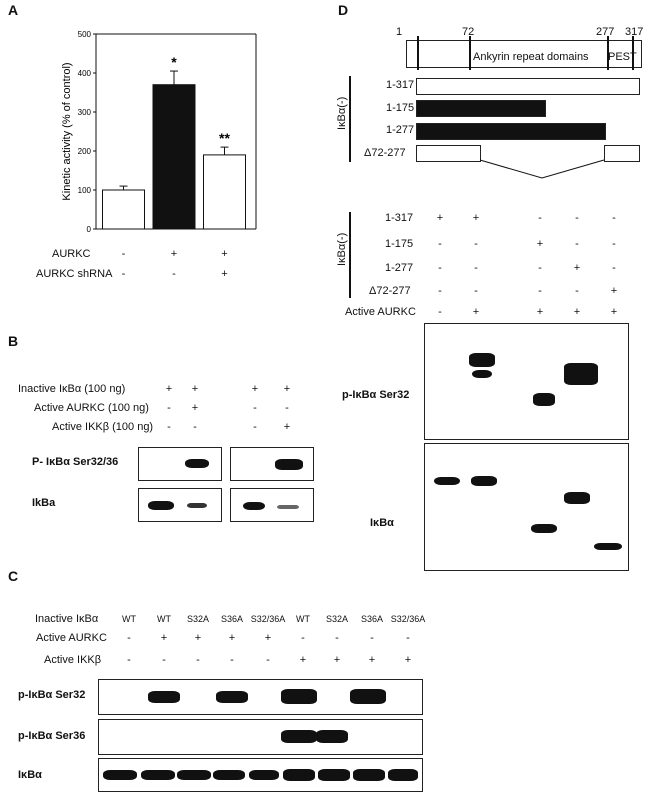 This screenshot has width=650, height=797. I want to click on blot-b1-ikba, so click(180, 505).